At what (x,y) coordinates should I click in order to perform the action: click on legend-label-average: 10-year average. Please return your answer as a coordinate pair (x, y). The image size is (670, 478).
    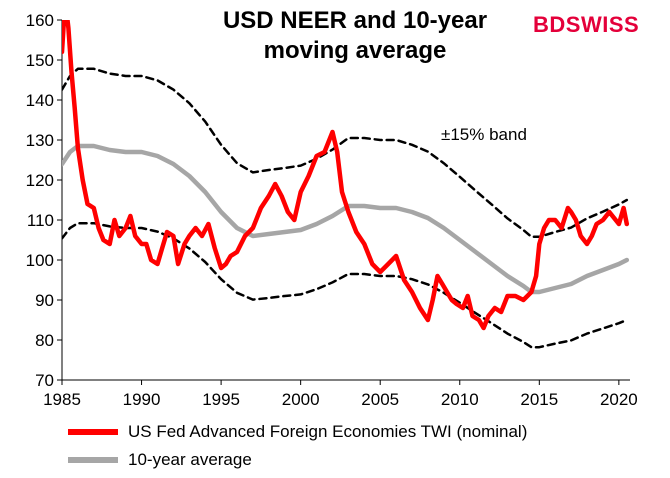
    Looking at the image, I should click on (190, 459).